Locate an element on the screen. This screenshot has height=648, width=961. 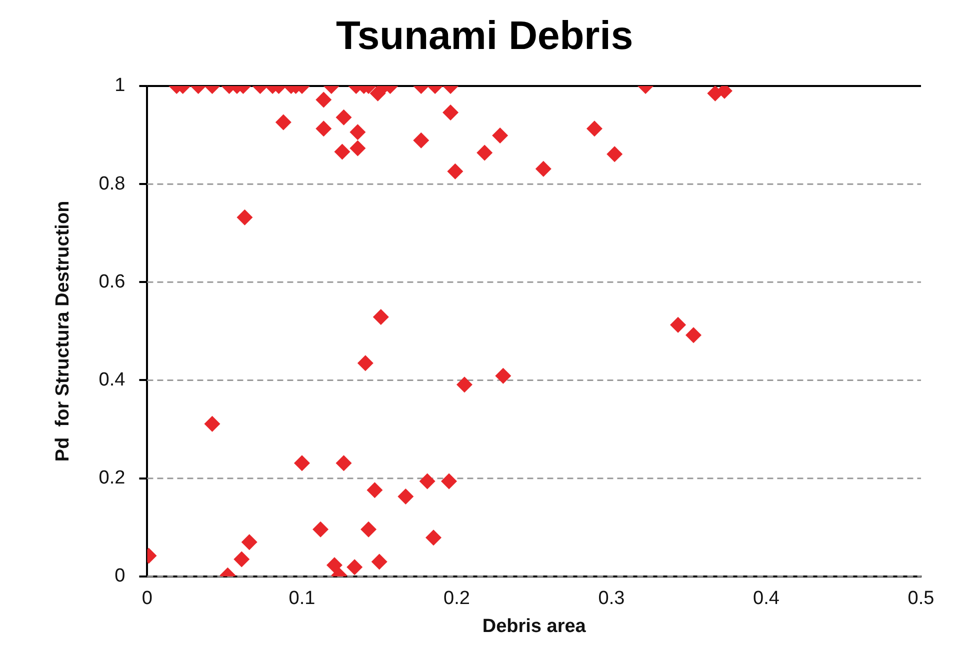
chart-title: Tsunami Debris is located at coordinates (485, 36).